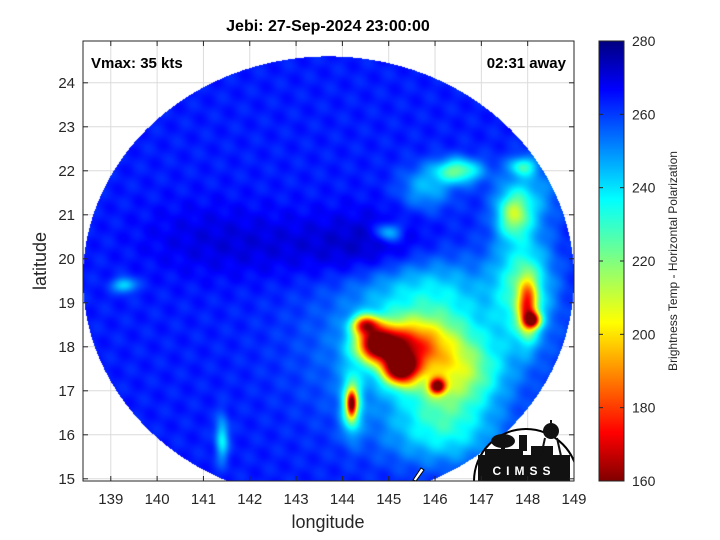 This screenshot has height=540, width=720. What do you see at coordinates (644, 261) in the screenshot?
I see `colorbar-tick-label: 220` at bounding box center [644, 261].